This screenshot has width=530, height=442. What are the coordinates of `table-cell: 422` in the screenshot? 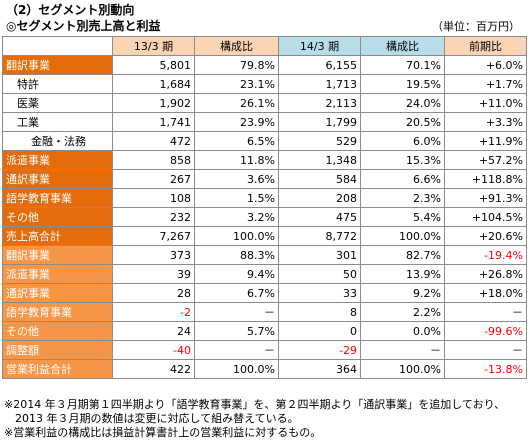 It's located at (153, 369).